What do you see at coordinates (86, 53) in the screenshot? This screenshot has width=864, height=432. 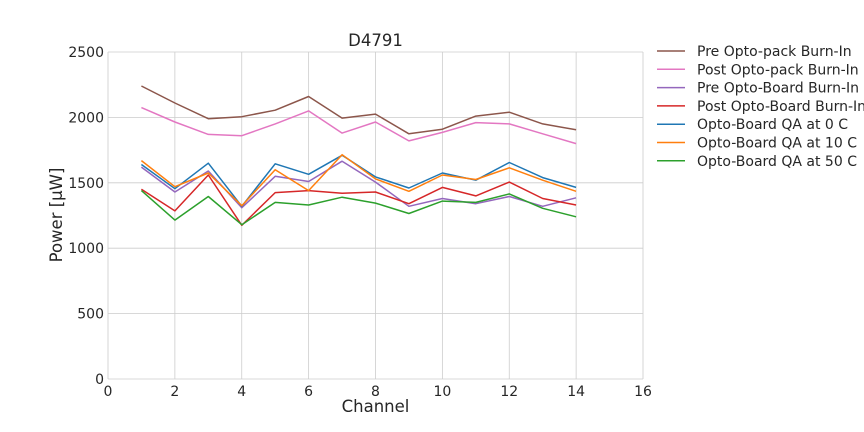 I see `y-tick-label: 2500` at bounding box center [86, 53].